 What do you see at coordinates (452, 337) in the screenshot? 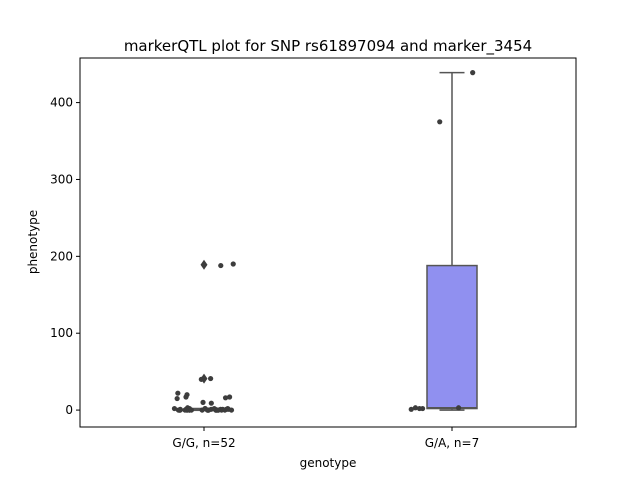
I see `box-body` at bounding box center [452, 337].